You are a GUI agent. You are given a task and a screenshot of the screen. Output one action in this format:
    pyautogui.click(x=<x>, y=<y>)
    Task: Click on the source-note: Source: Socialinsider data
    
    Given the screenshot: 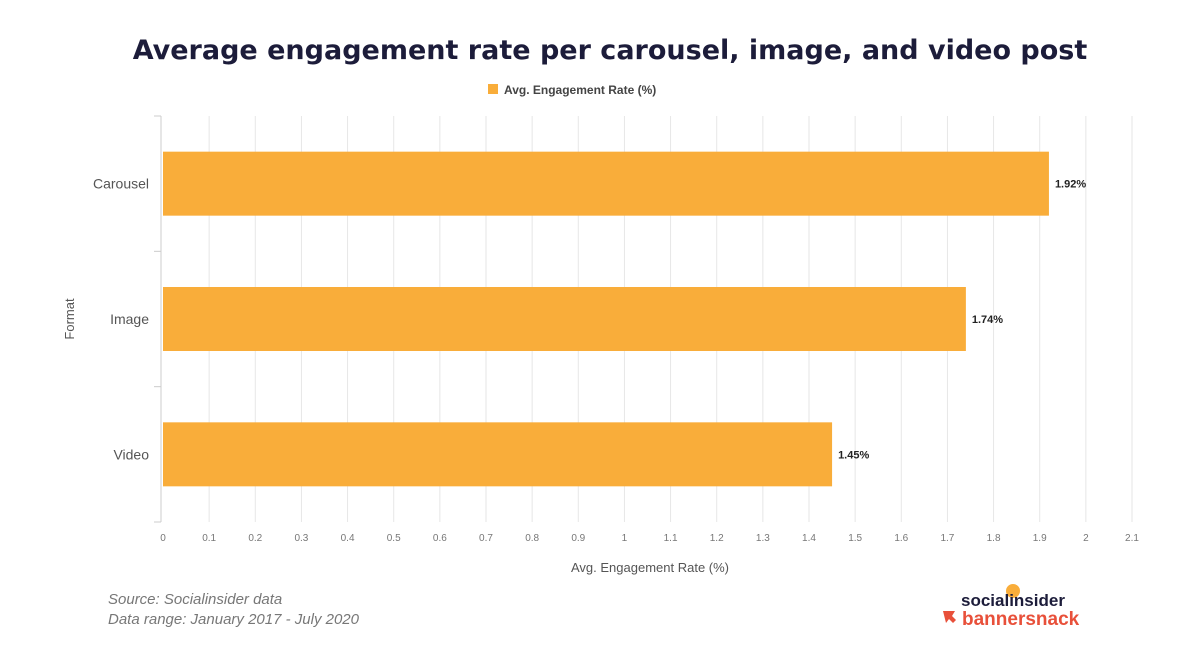 What is the action you would take?
    pyautogui.click(x=195, y=599)
    